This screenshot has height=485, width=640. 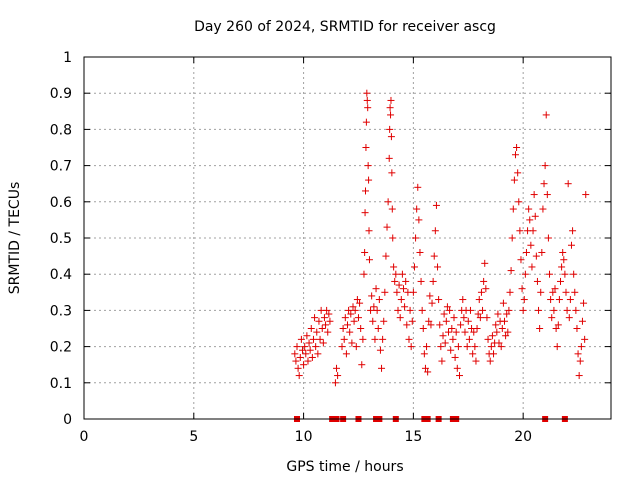 I want to click on x-axis-label: GPS time / hours, so click(x=344, y=467).